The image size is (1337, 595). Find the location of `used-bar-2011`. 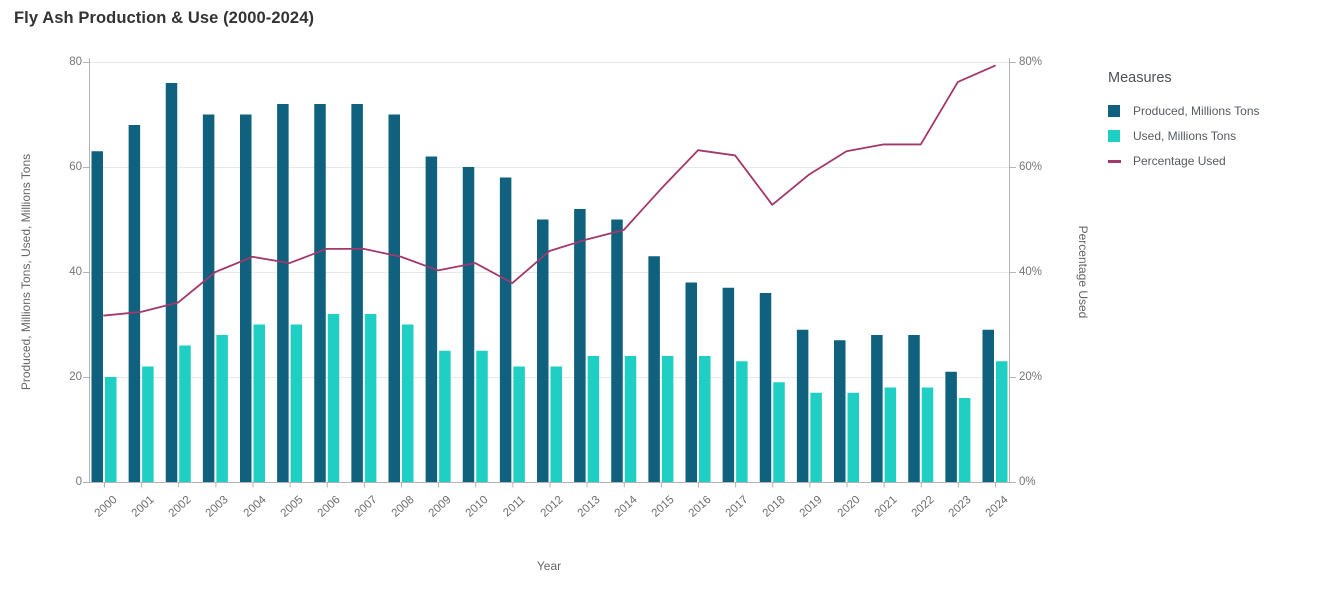

used-bar-2011 is located at coordinates (519, 424).